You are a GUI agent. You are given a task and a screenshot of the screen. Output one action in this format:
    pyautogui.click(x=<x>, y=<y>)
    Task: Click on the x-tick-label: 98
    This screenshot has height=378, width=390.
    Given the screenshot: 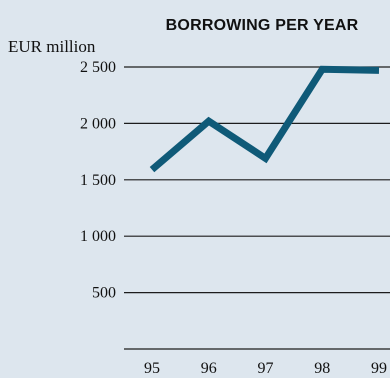 What is the action you would take?
    pyautogui.click(x=322, y=368)
    